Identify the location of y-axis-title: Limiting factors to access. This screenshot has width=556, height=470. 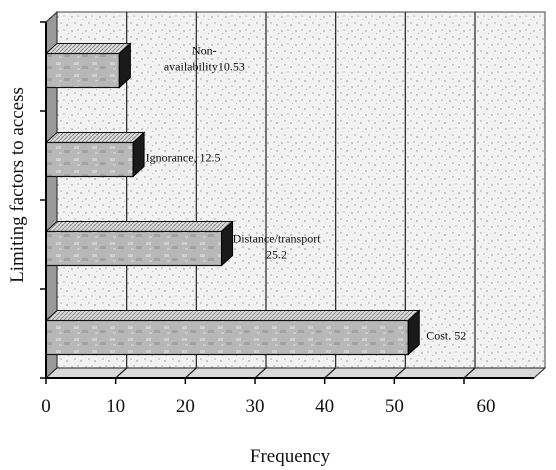
(17, 185).